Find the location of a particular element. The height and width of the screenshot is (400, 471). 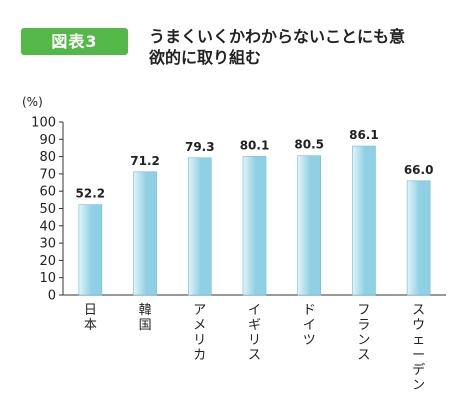

y-tick-label-30: 30 is located at coordinates (47, 244).